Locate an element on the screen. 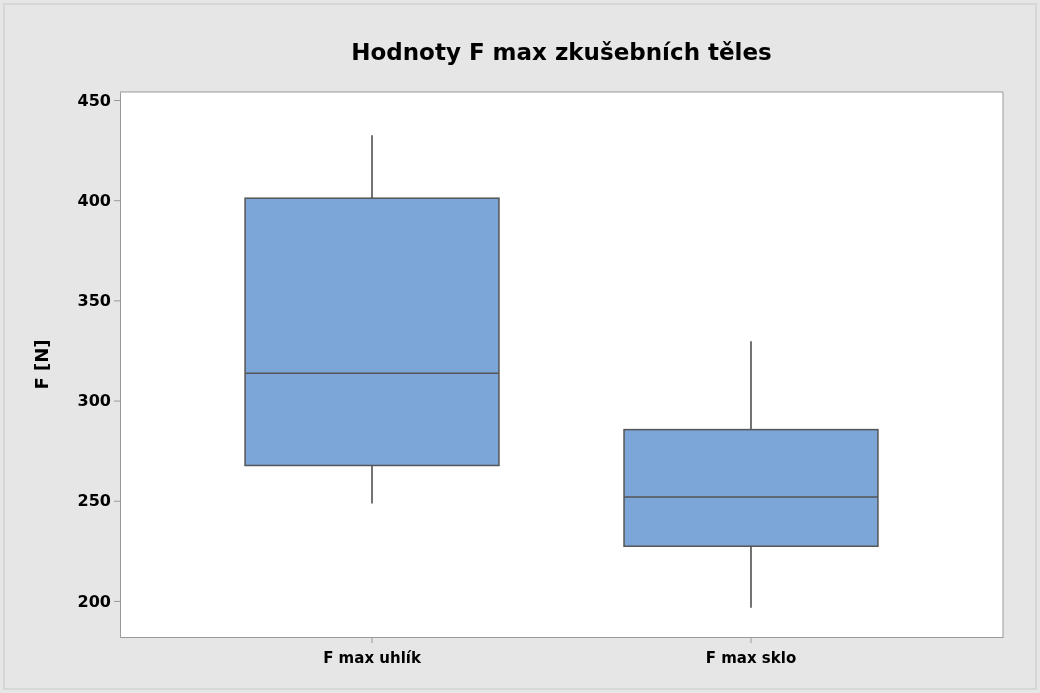  y-tick-label: 250 is located at coordinates (94, 501).